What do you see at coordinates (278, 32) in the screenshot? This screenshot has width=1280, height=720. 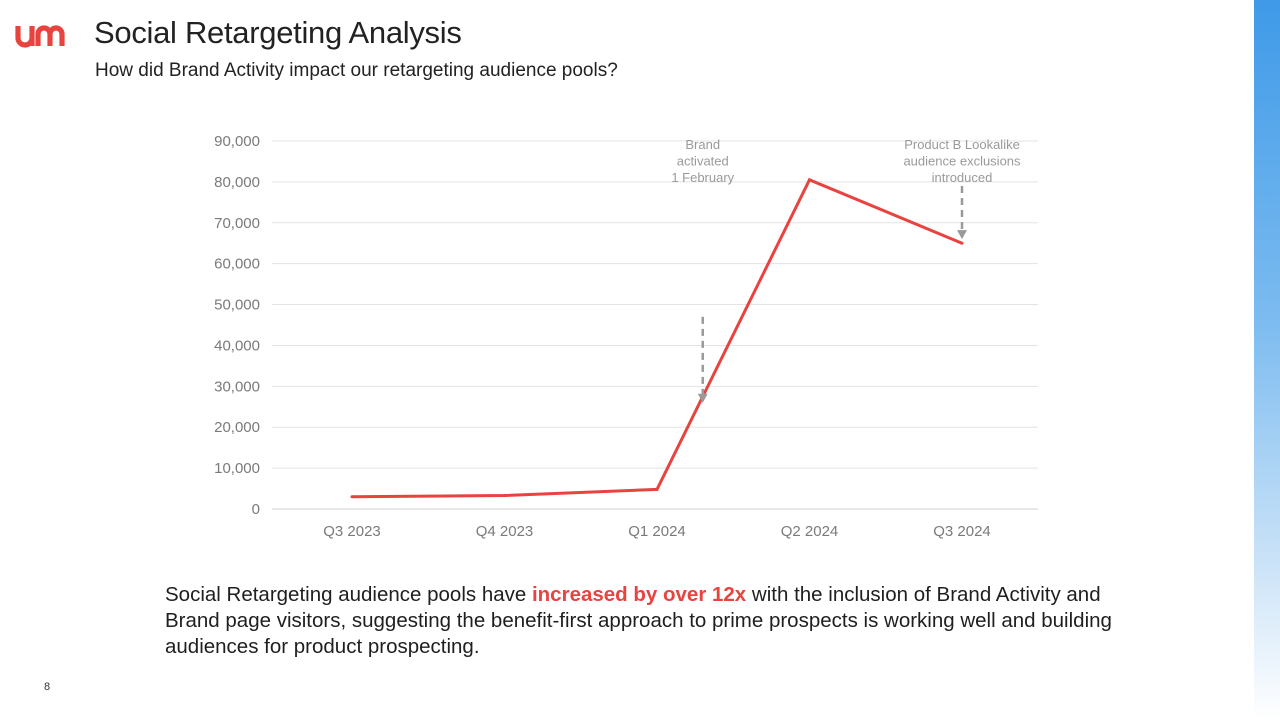 I see `page-title: Social Retargeting Analysis` at bounding box center [278, 32].